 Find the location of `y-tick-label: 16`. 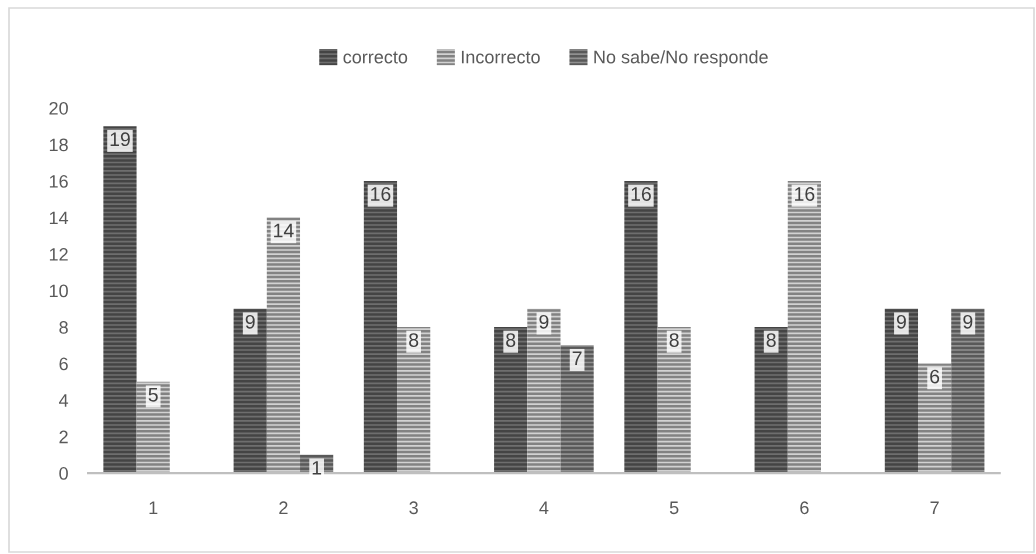

y-tick-label: 16 is located at coordinates (58, 181).